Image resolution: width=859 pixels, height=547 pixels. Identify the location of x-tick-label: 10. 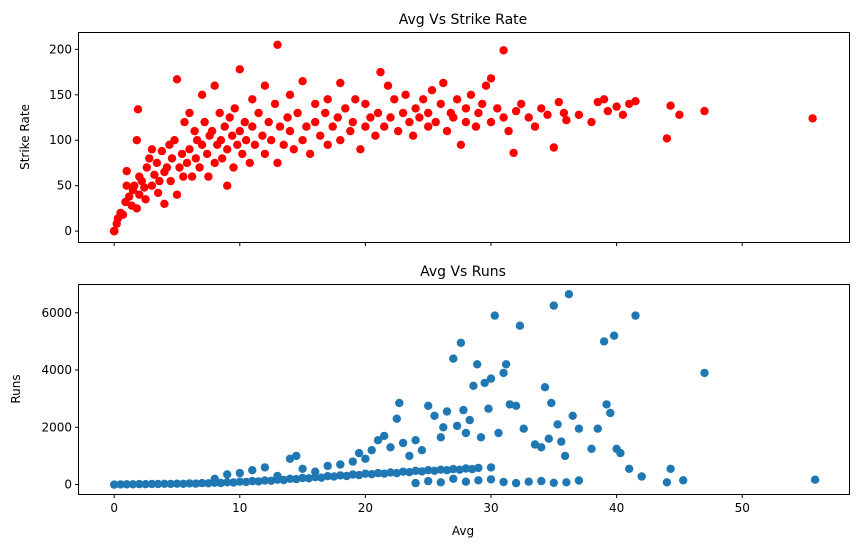
(239, 508).